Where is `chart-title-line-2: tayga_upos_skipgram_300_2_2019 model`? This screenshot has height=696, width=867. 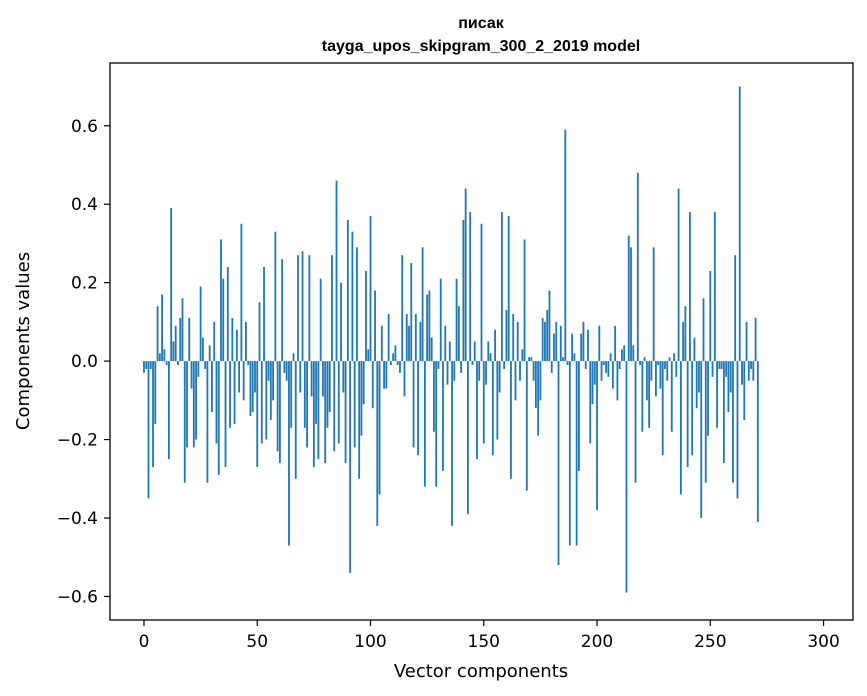 chart-title-line-2: tayga_upos_skipgram_300_2_2019 model is located at coordinates (481, 46).